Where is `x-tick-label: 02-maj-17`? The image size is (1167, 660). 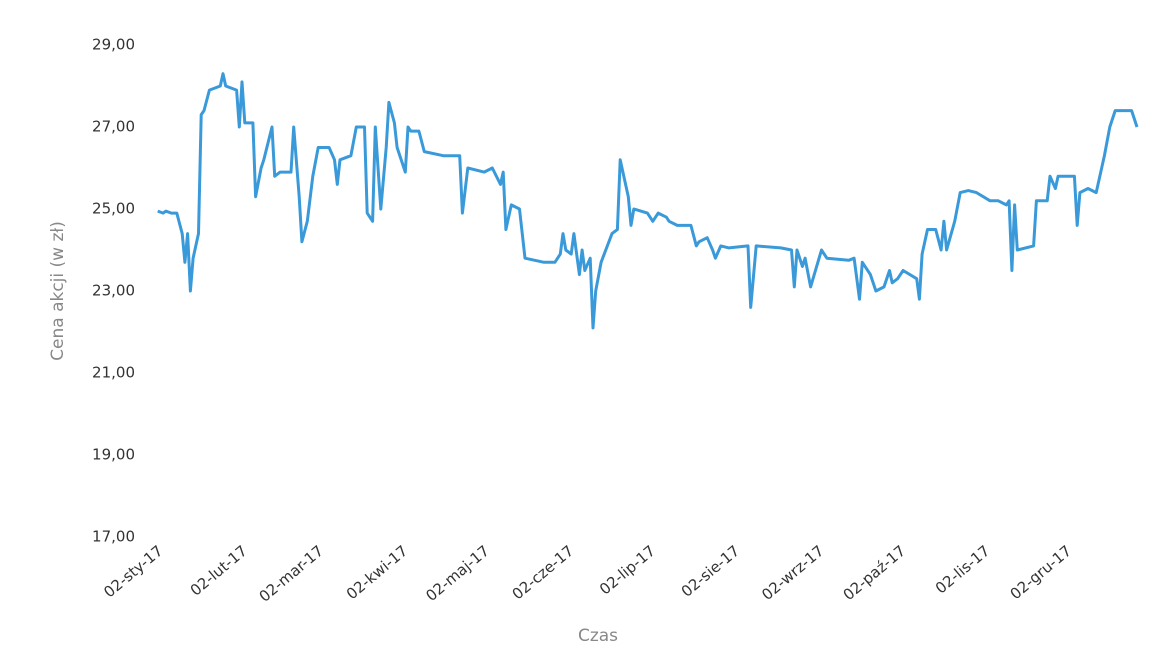 x-tick-label: 02-maj-17 is located at coordinates (457, 573).